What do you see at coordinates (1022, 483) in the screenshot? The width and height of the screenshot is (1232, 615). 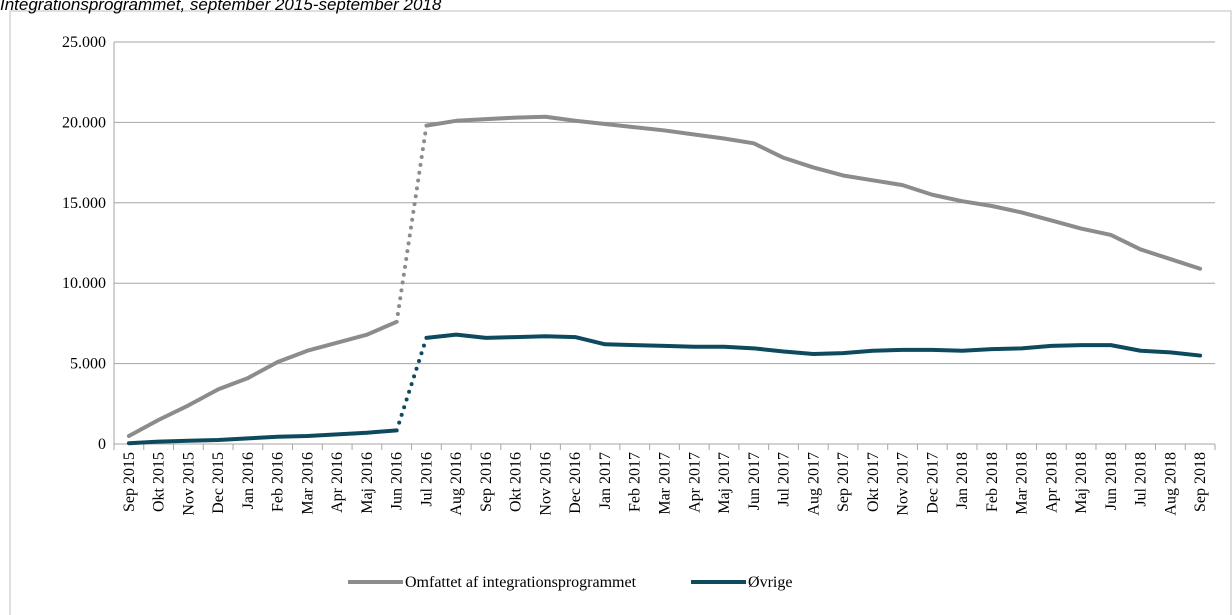 I see `x-tick-label: Mar 2018` at bounding box center [1022, 483].